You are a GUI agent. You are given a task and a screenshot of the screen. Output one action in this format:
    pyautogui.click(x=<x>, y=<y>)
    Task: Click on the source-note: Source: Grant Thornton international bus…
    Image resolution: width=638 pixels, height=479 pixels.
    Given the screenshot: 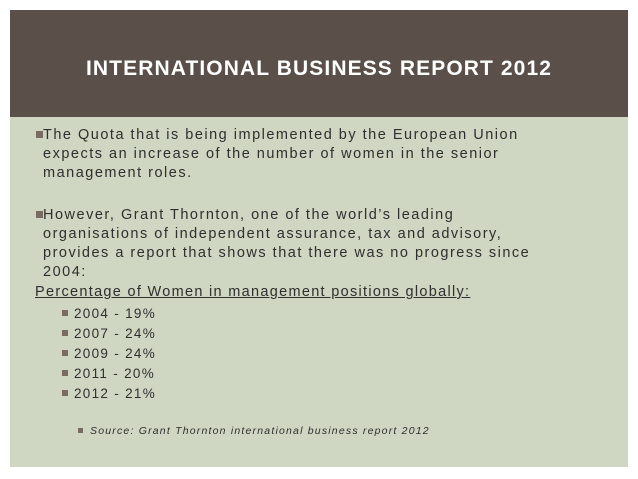 What is the action you would take?
    pyautogui.click(x=260, y=431)
    